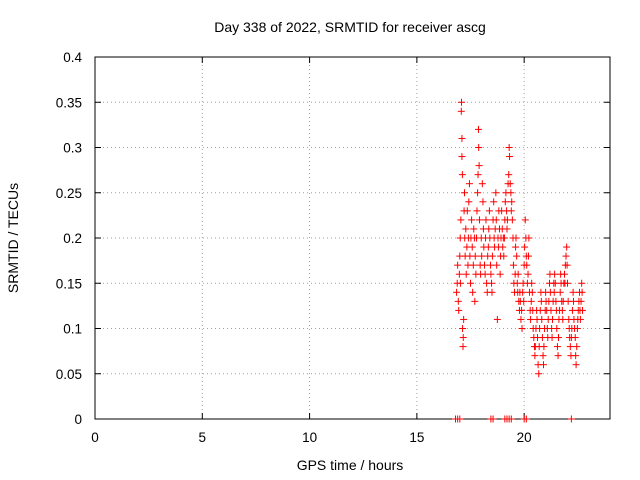 This screenshot has height=480, width=640. I want to click on x-tick-label: 15, so click(416, 437).